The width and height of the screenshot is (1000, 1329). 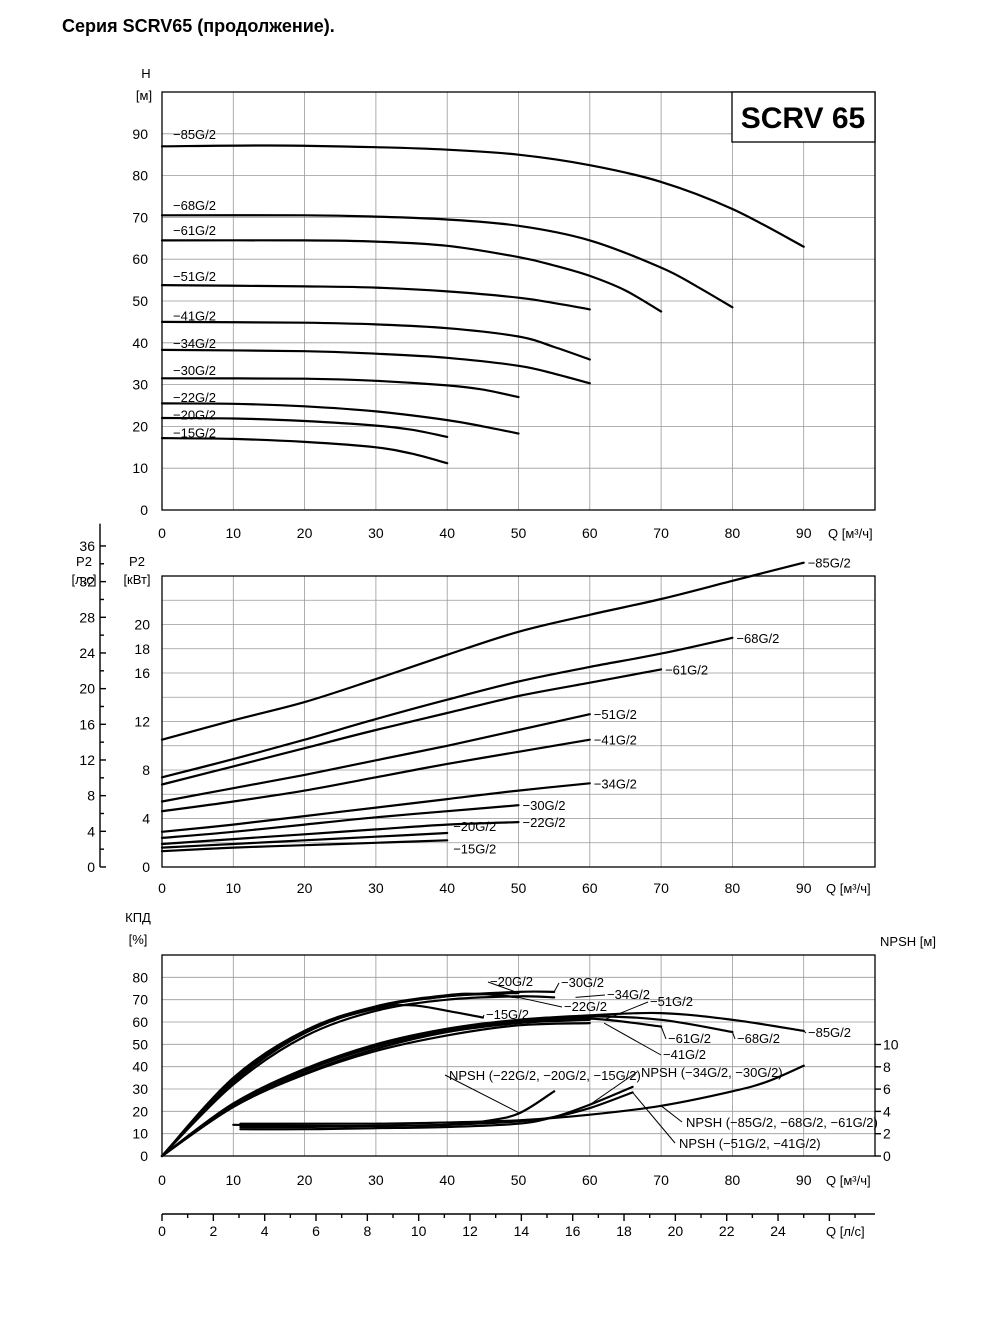 I want to click on ls-tick-label: 10, so click(x=419, y=1231).